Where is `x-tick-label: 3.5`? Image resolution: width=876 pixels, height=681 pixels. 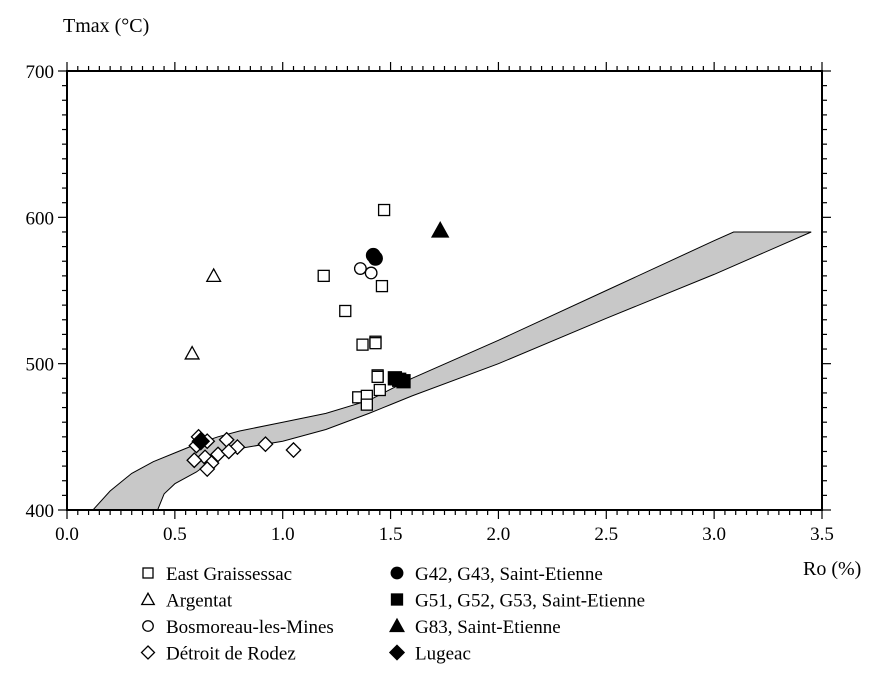 x-tick-label: 3.5 is located at coordinates (822, 534).